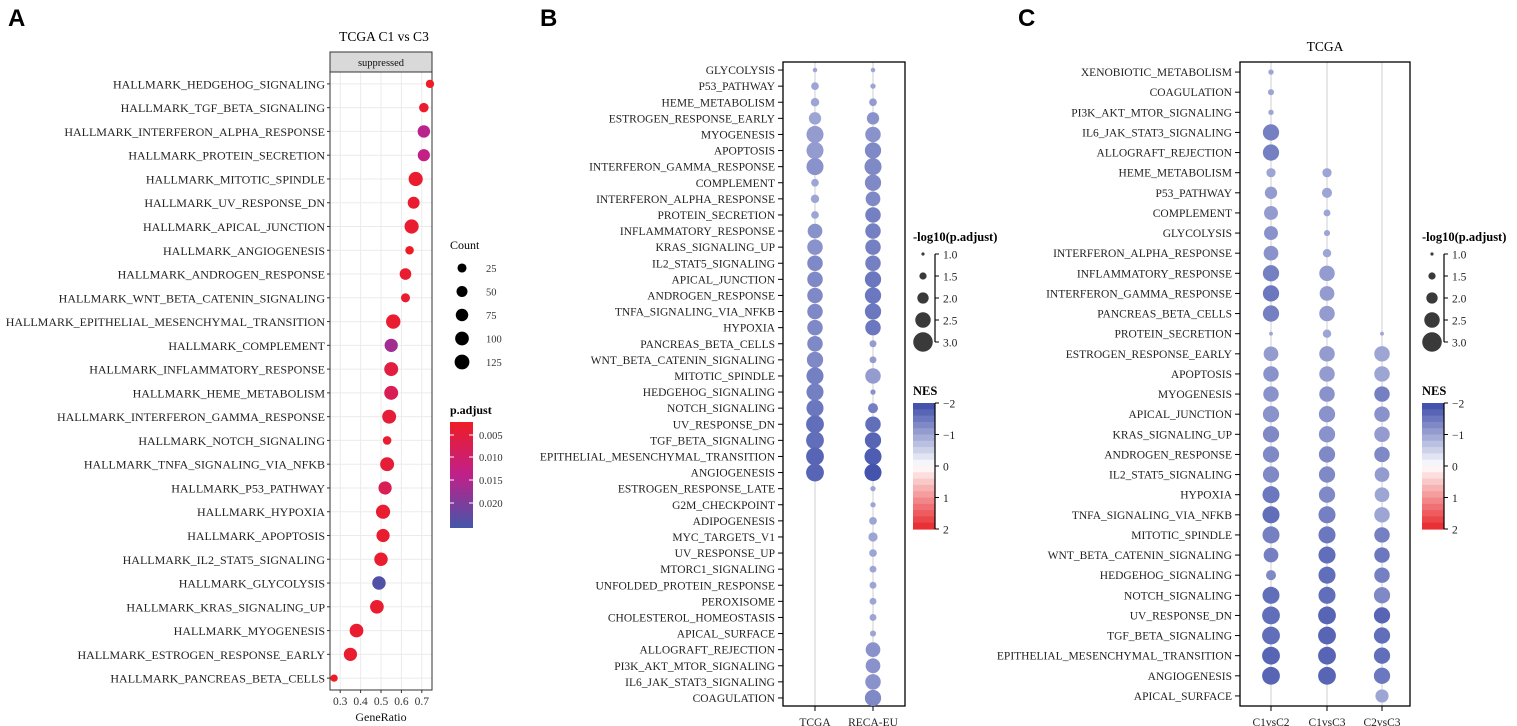 The width and height of the screenshot is (1517, 726). I want to click on bubble-tcga-inflammatory-response, so click(815, 231).